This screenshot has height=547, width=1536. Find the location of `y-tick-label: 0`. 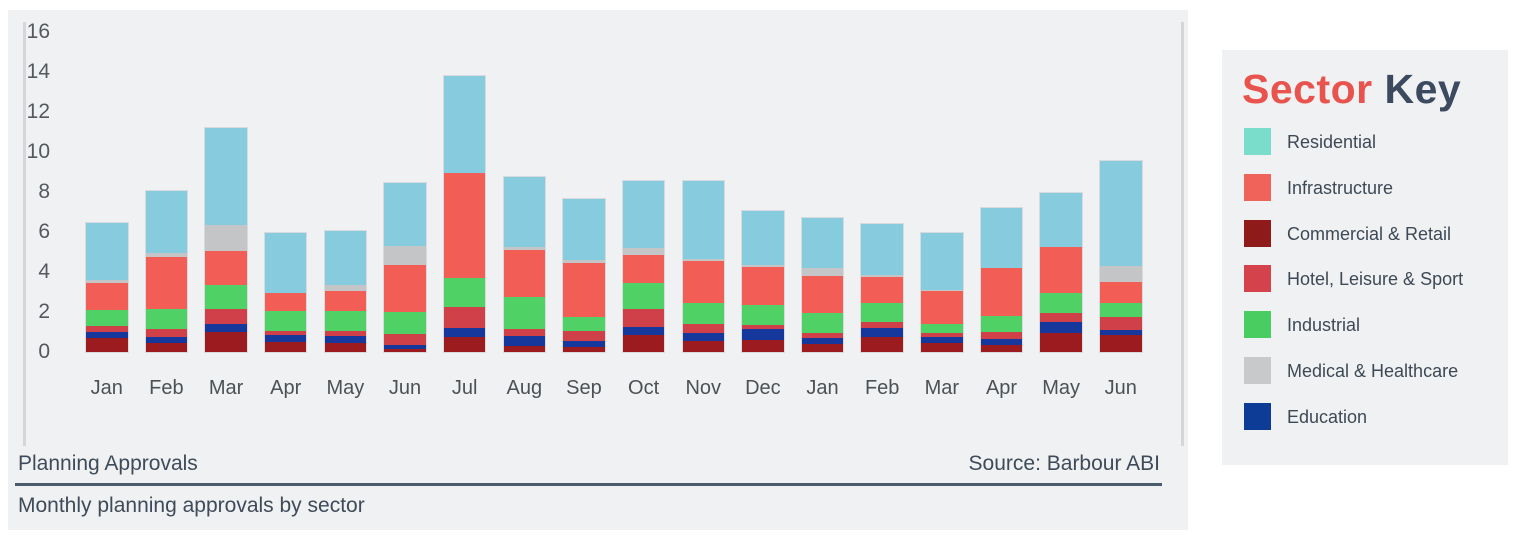

y-tick-label: 0 is located at coordinates (44, 351).